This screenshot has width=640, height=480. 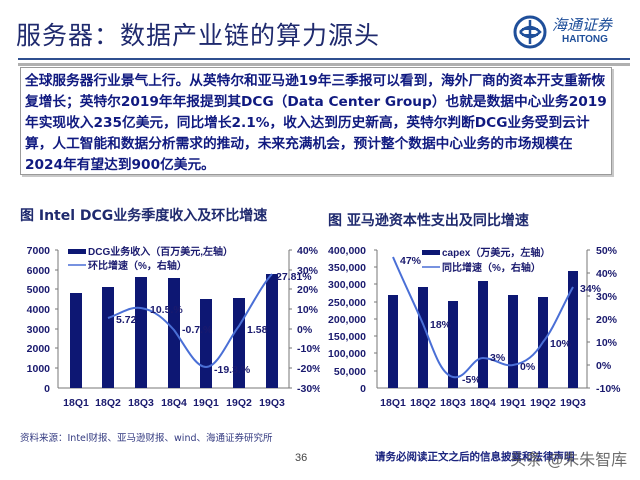 What do you see at coordinates (347, 320) in the screenshot?
I see `left-tick: 200,000` at bounding box center [347, 320].